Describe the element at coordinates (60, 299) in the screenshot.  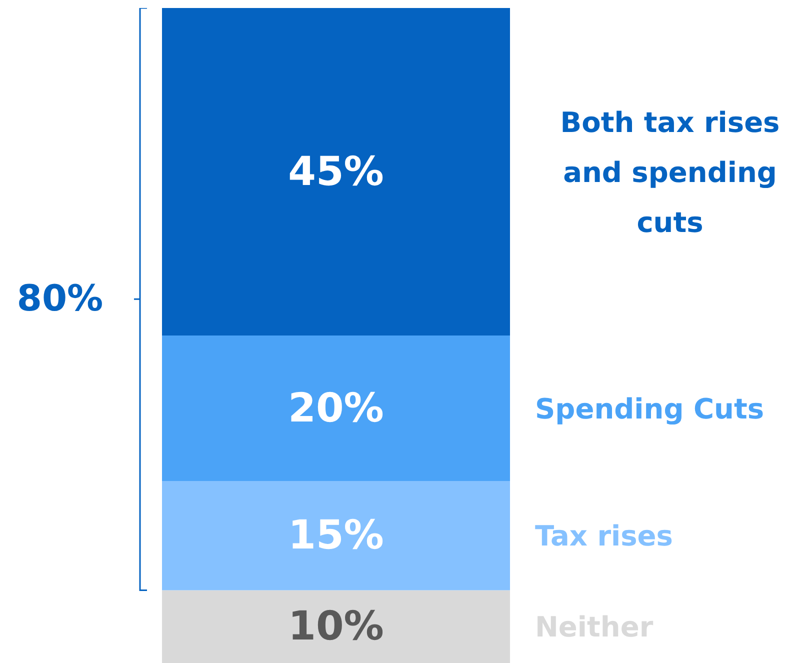
I see `text: 80%` at that location.